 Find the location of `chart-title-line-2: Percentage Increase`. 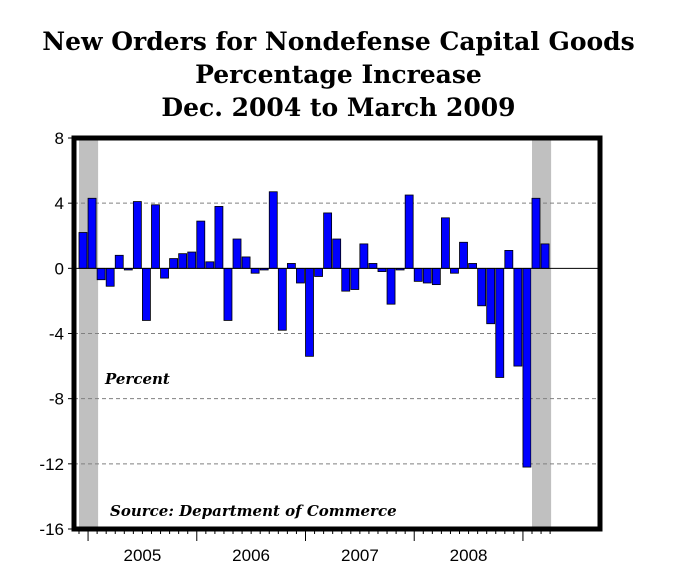

chart-title-line-2: Percentage Increase is located at coordinates (338, 74).